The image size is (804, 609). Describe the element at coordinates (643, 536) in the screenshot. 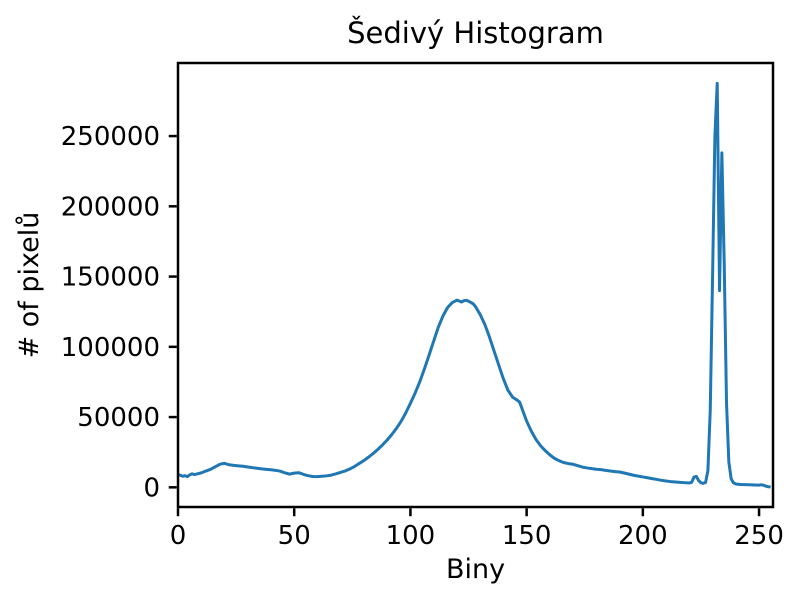

I see `x-tick-label: 200` at that location.